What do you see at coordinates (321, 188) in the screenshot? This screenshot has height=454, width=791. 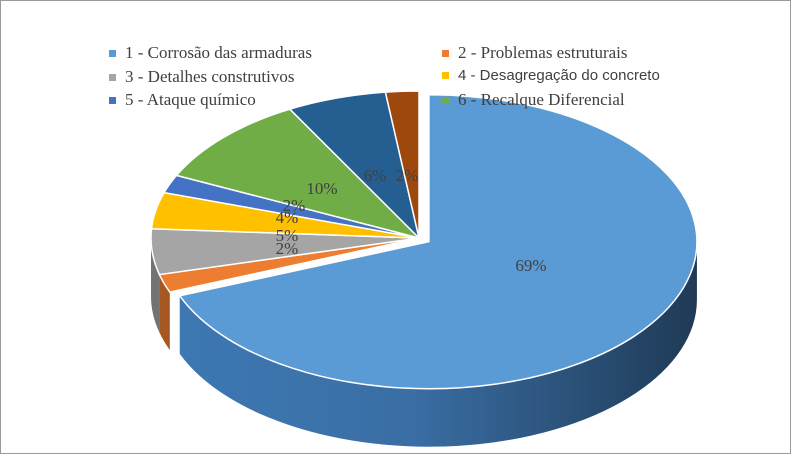 I see `data-label-6: 10%` at bounding box center [321, 188].